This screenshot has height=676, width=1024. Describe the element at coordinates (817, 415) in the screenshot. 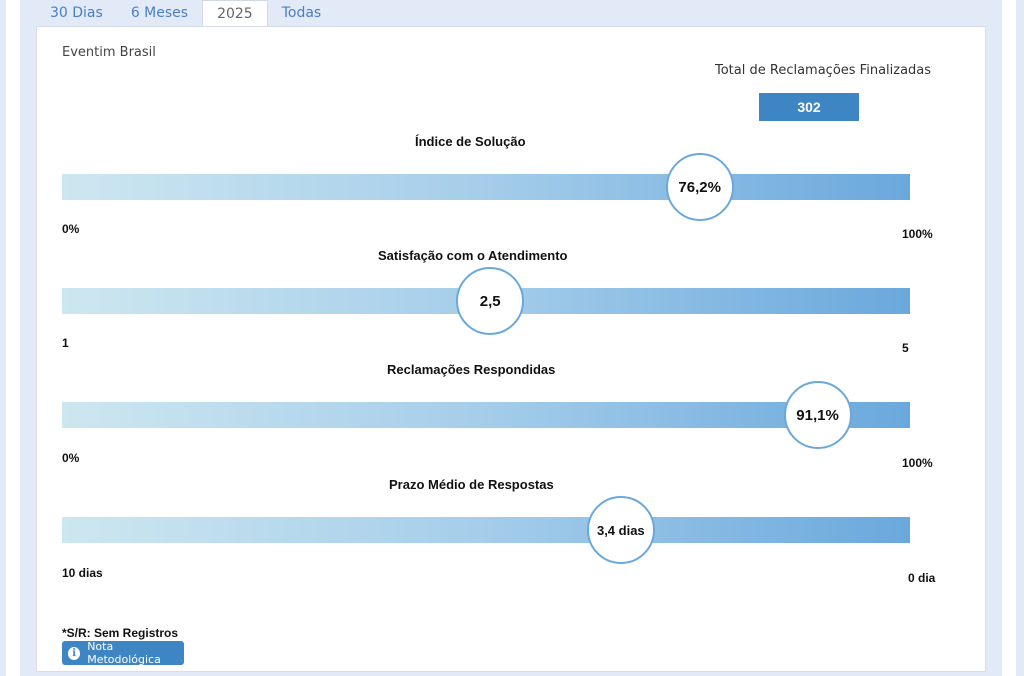

I see `metric-value-marker: 91,1%` at that location.